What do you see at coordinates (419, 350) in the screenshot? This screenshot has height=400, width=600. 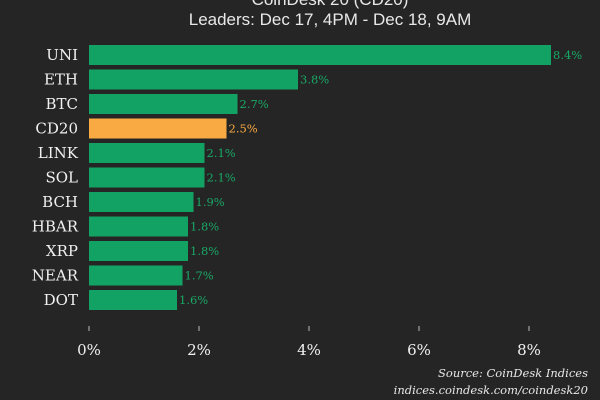 I see `x-tick-label: 6%` at bounding box center [419, 350].